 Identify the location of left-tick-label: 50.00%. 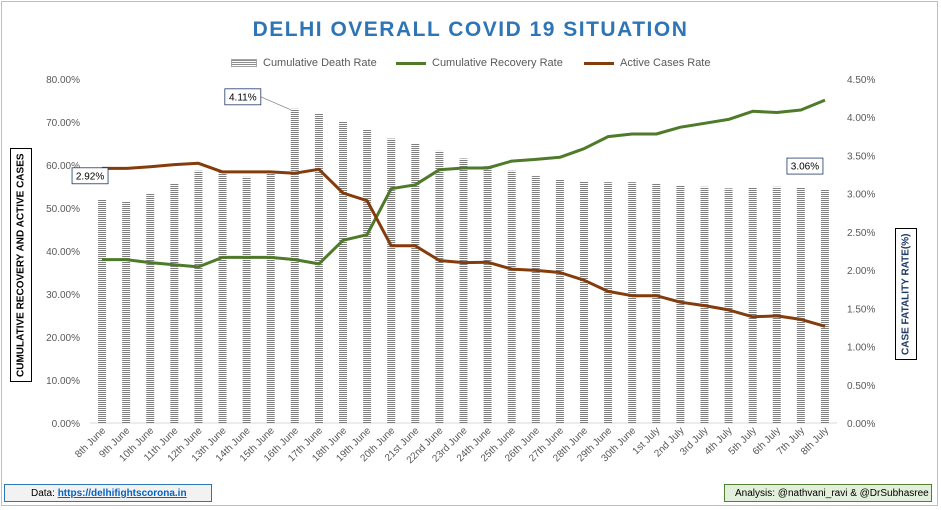
(63, 209).